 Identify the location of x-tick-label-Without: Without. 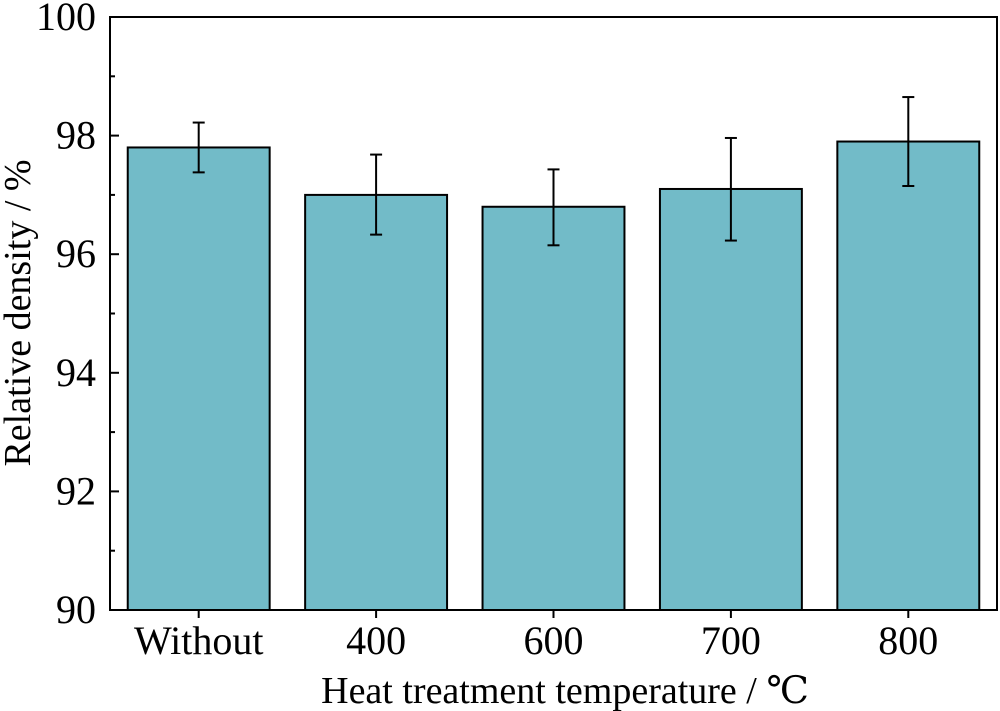
(199, 640).